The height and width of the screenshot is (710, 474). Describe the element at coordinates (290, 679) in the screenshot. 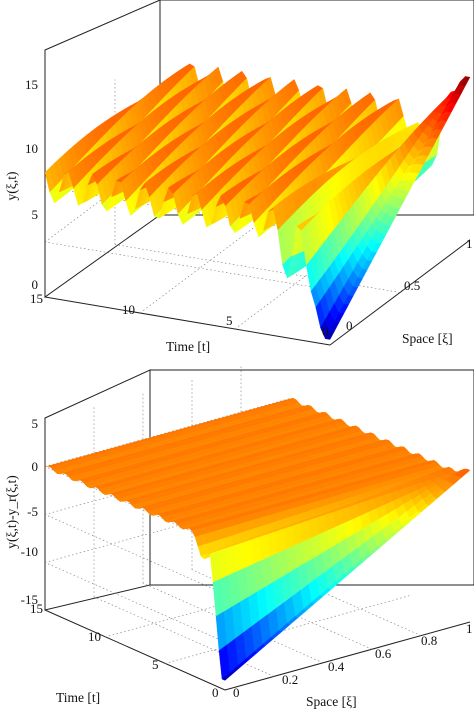

I see `space-tick-label: 0.2` at that location.